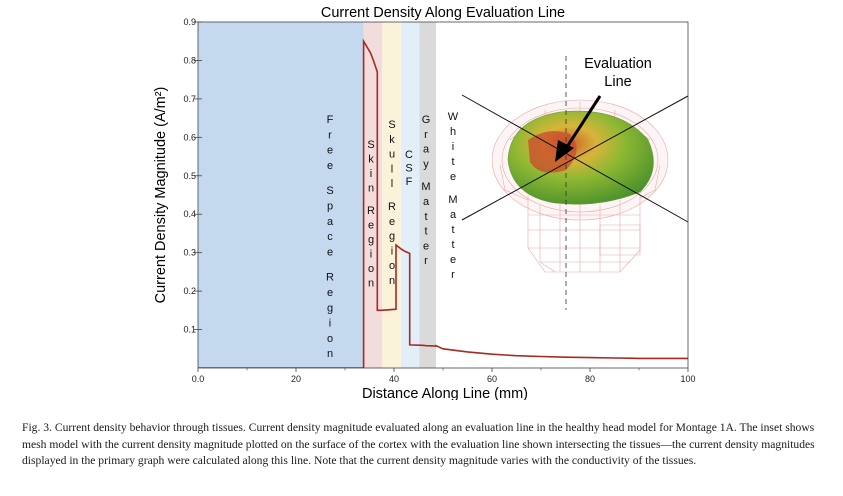  What do you see at coordinates (617, 82) in the screenshot?
I see `evaluation-label-line2: Line` at bounding box center [617, 82].